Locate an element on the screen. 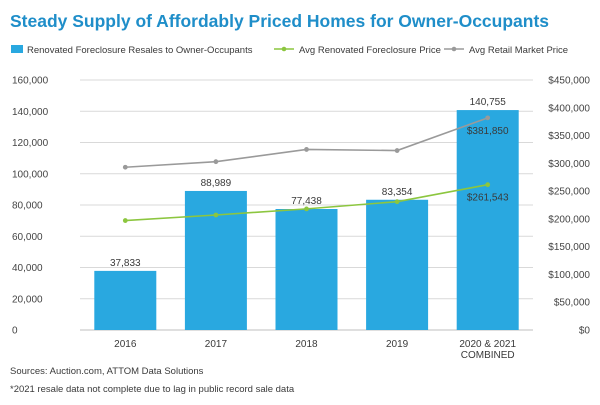  bar-value-label: 88,989 is located at coordinates (216, 183).